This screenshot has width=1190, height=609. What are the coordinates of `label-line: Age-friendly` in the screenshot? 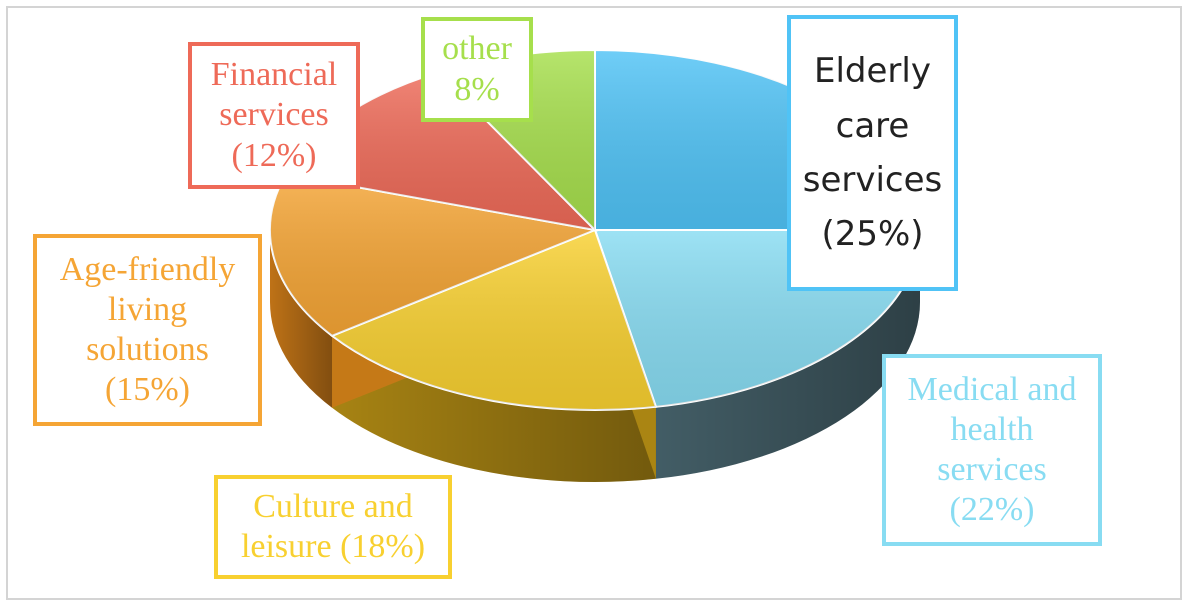 It's located at (147, 269).